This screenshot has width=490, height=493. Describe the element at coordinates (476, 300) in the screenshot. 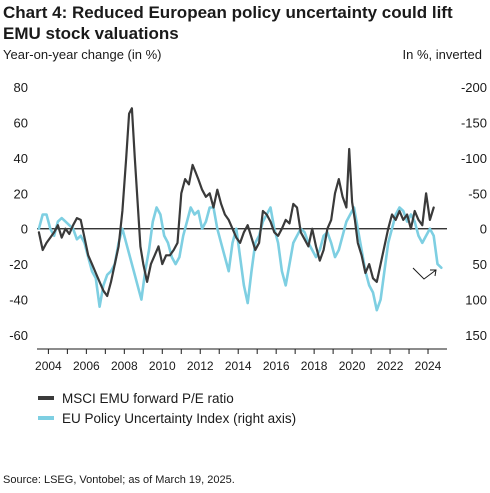

I see `y2-tick-label: 100` at that location.